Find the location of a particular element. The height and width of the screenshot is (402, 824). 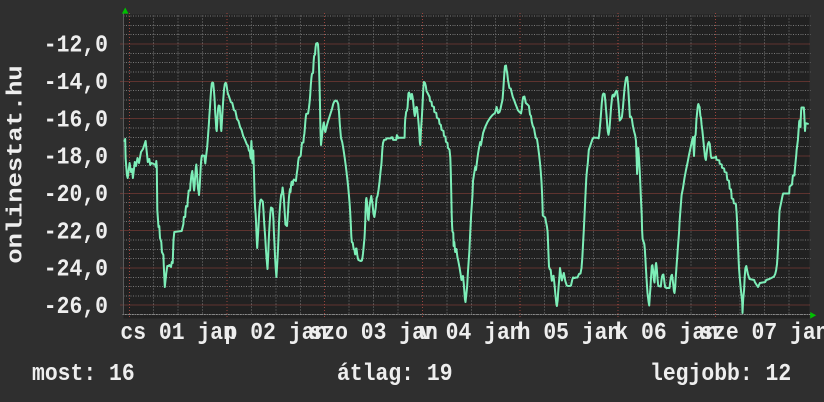

svg-text: -18,0 is located at coordinates (76, 158).